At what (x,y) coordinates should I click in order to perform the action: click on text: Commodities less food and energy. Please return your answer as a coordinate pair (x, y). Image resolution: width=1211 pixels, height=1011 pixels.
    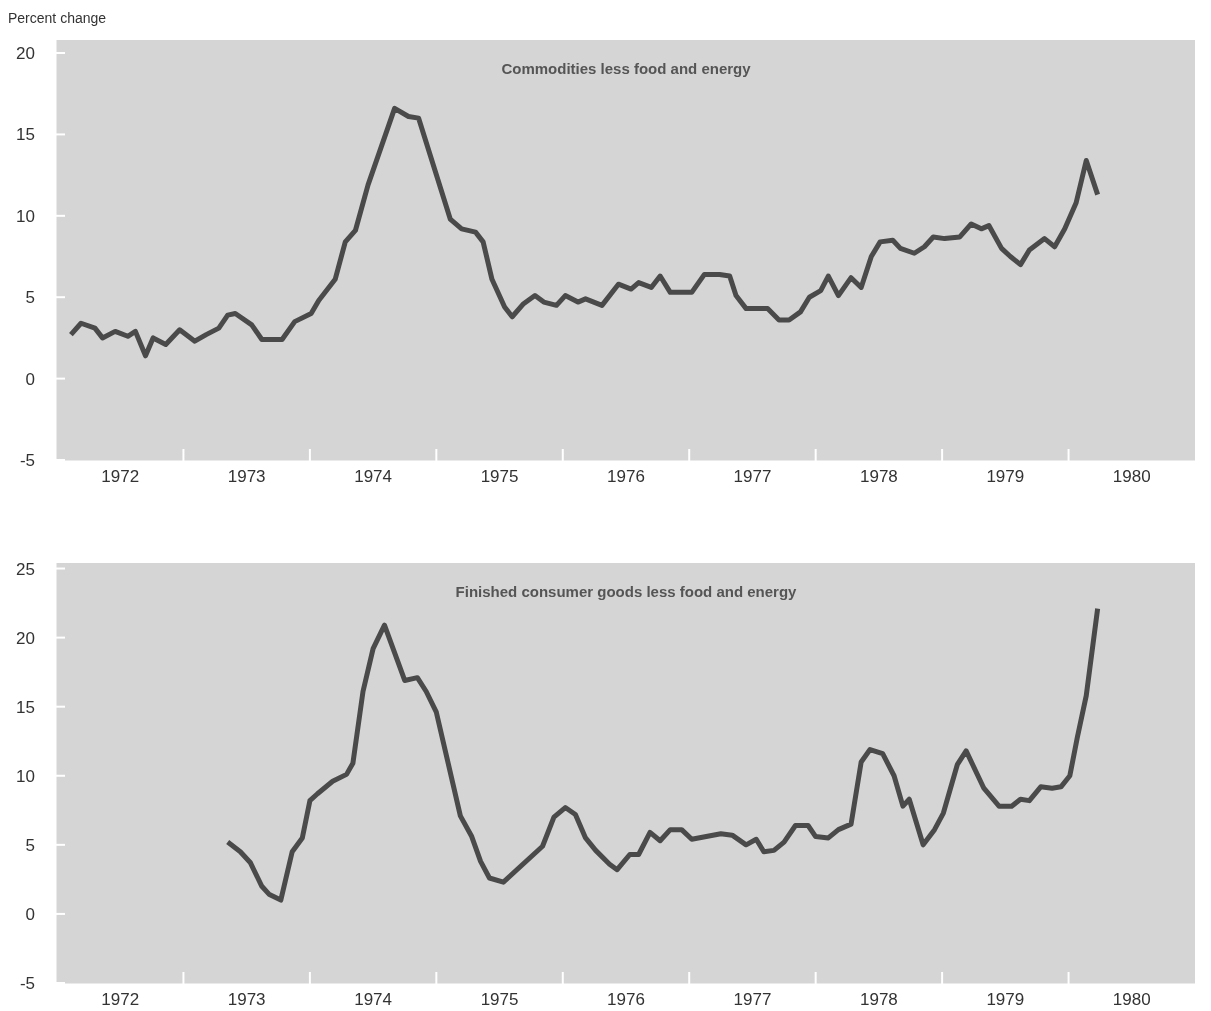
    Looking at the image, I should click on (626, 68).